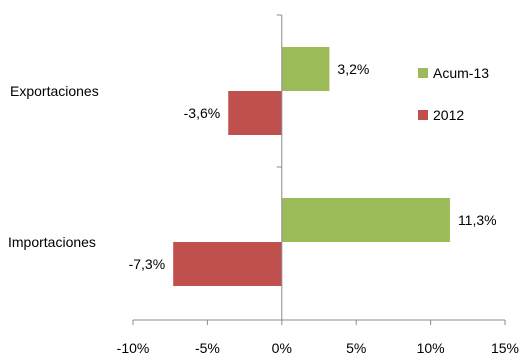 Image resolution: width=521 pixels, height=356 pixels. I want to click on data-label: 3,2%, so click(353, 69).